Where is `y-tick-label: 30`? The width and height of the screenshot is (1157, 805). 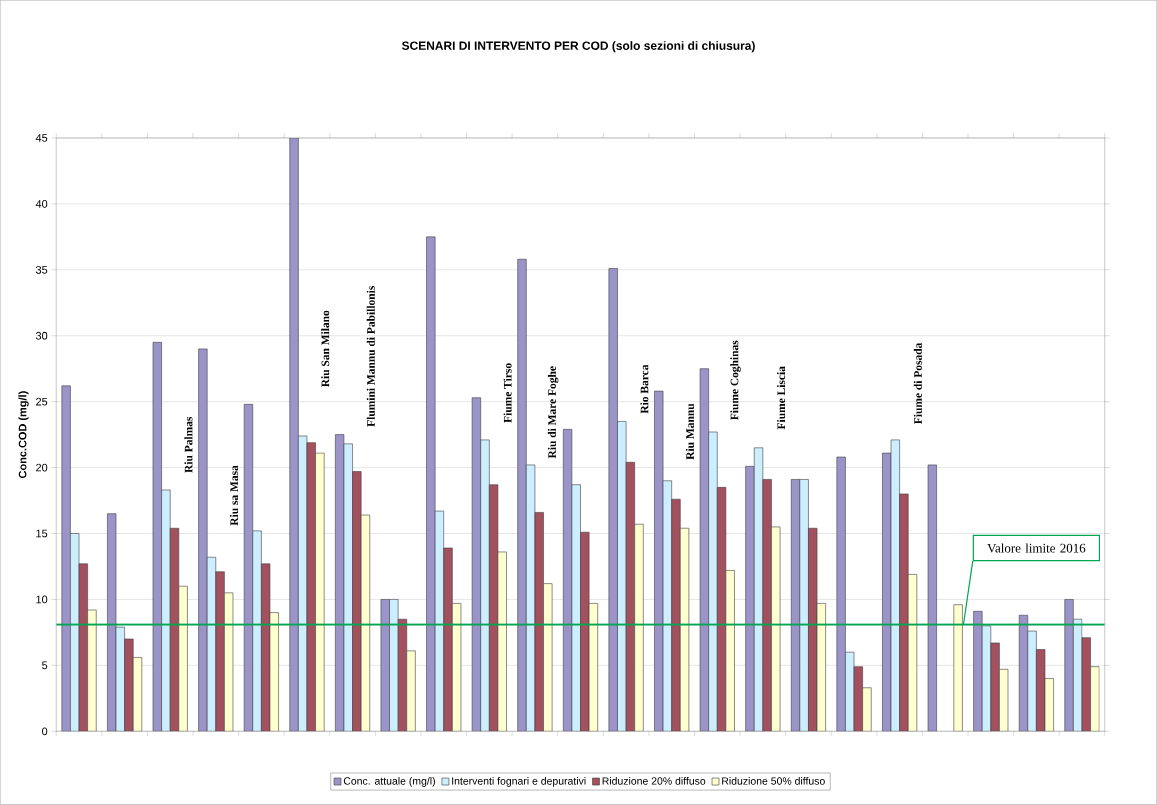
y-tick-label: 30 is located at coordinates (41, 335).